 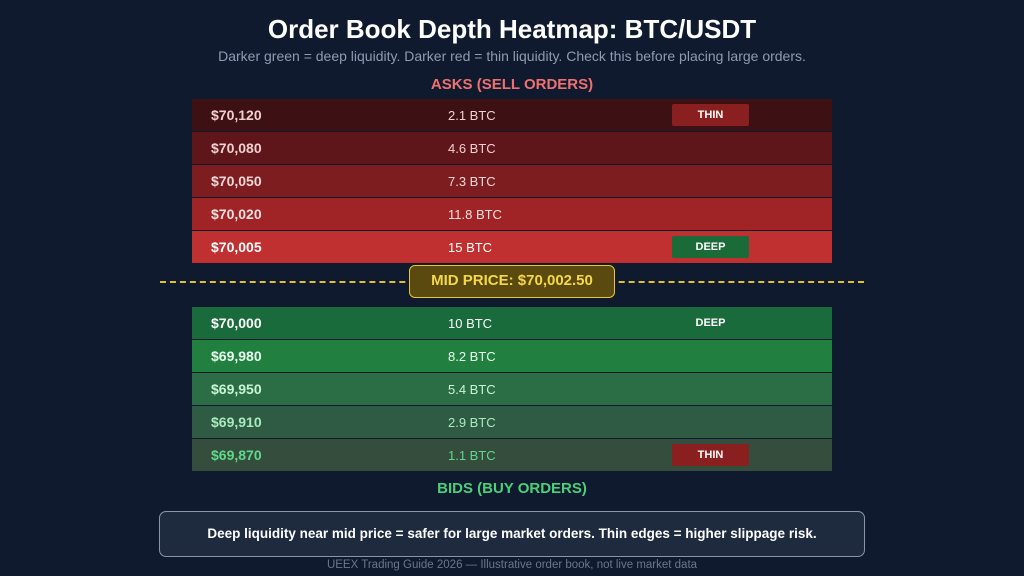 I want to click on ask-row: $70,005 15 BTC DEEP, so click(x=512, y=247).